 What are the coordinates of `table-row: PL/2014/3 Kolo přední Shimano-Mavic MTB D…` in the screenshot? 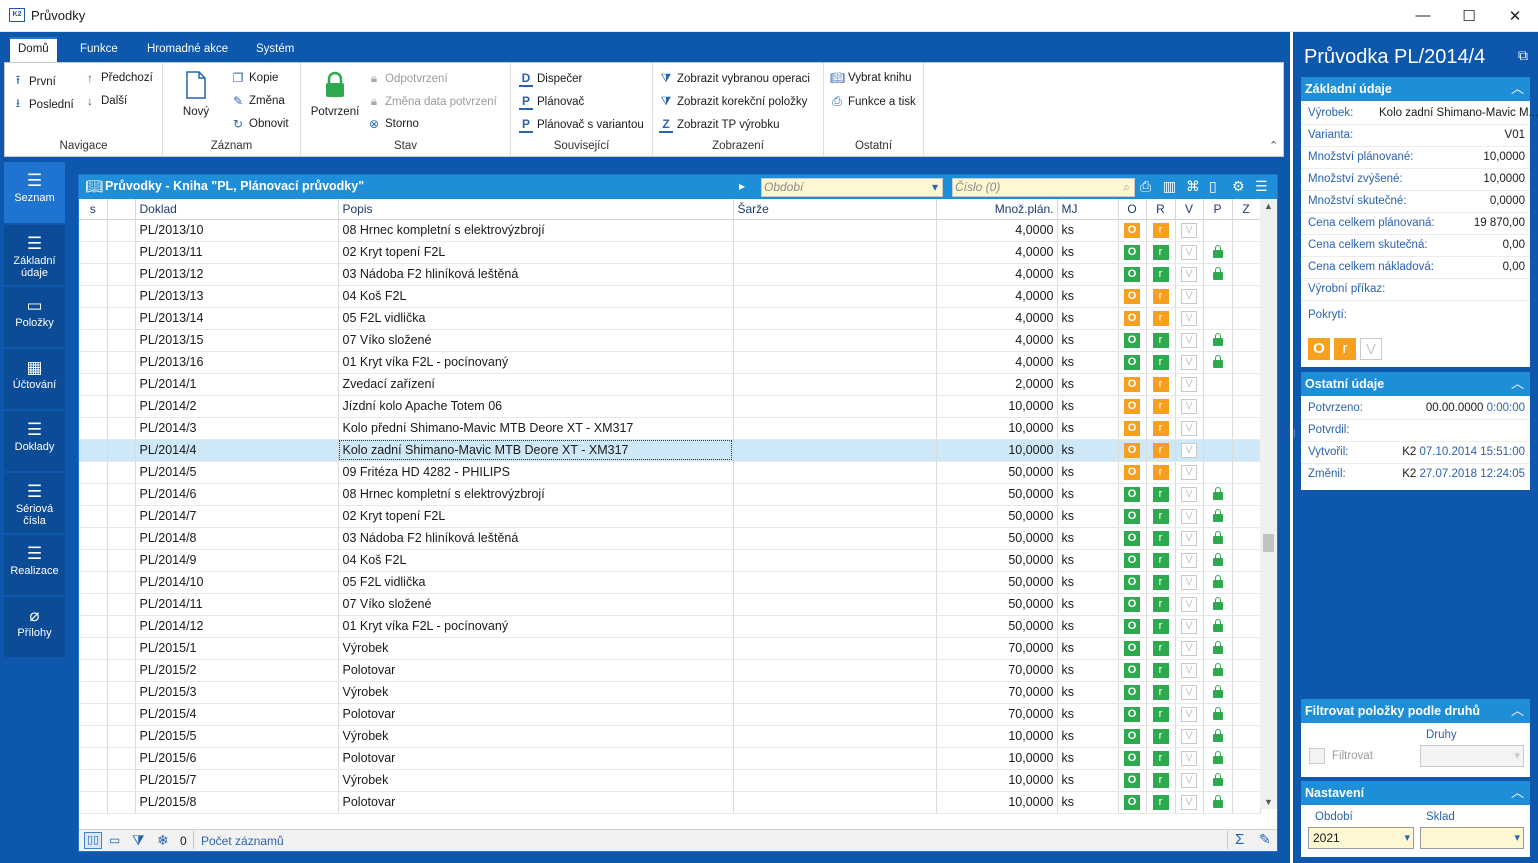 It's located at (670, 428).